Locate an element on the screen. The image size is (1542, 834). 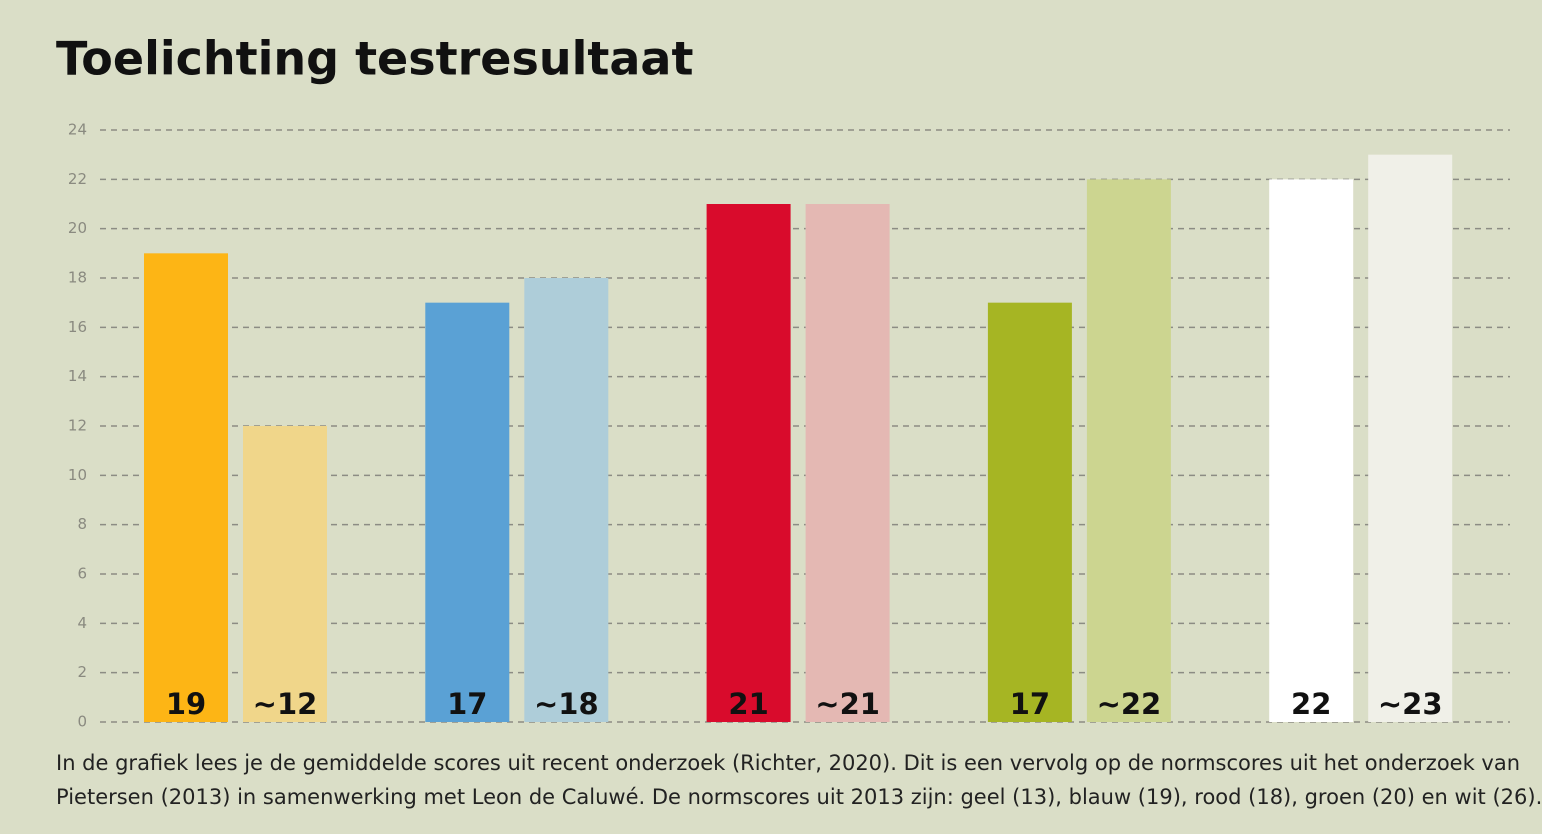
value-label: ~23 is located at coordinates (1410, 704).